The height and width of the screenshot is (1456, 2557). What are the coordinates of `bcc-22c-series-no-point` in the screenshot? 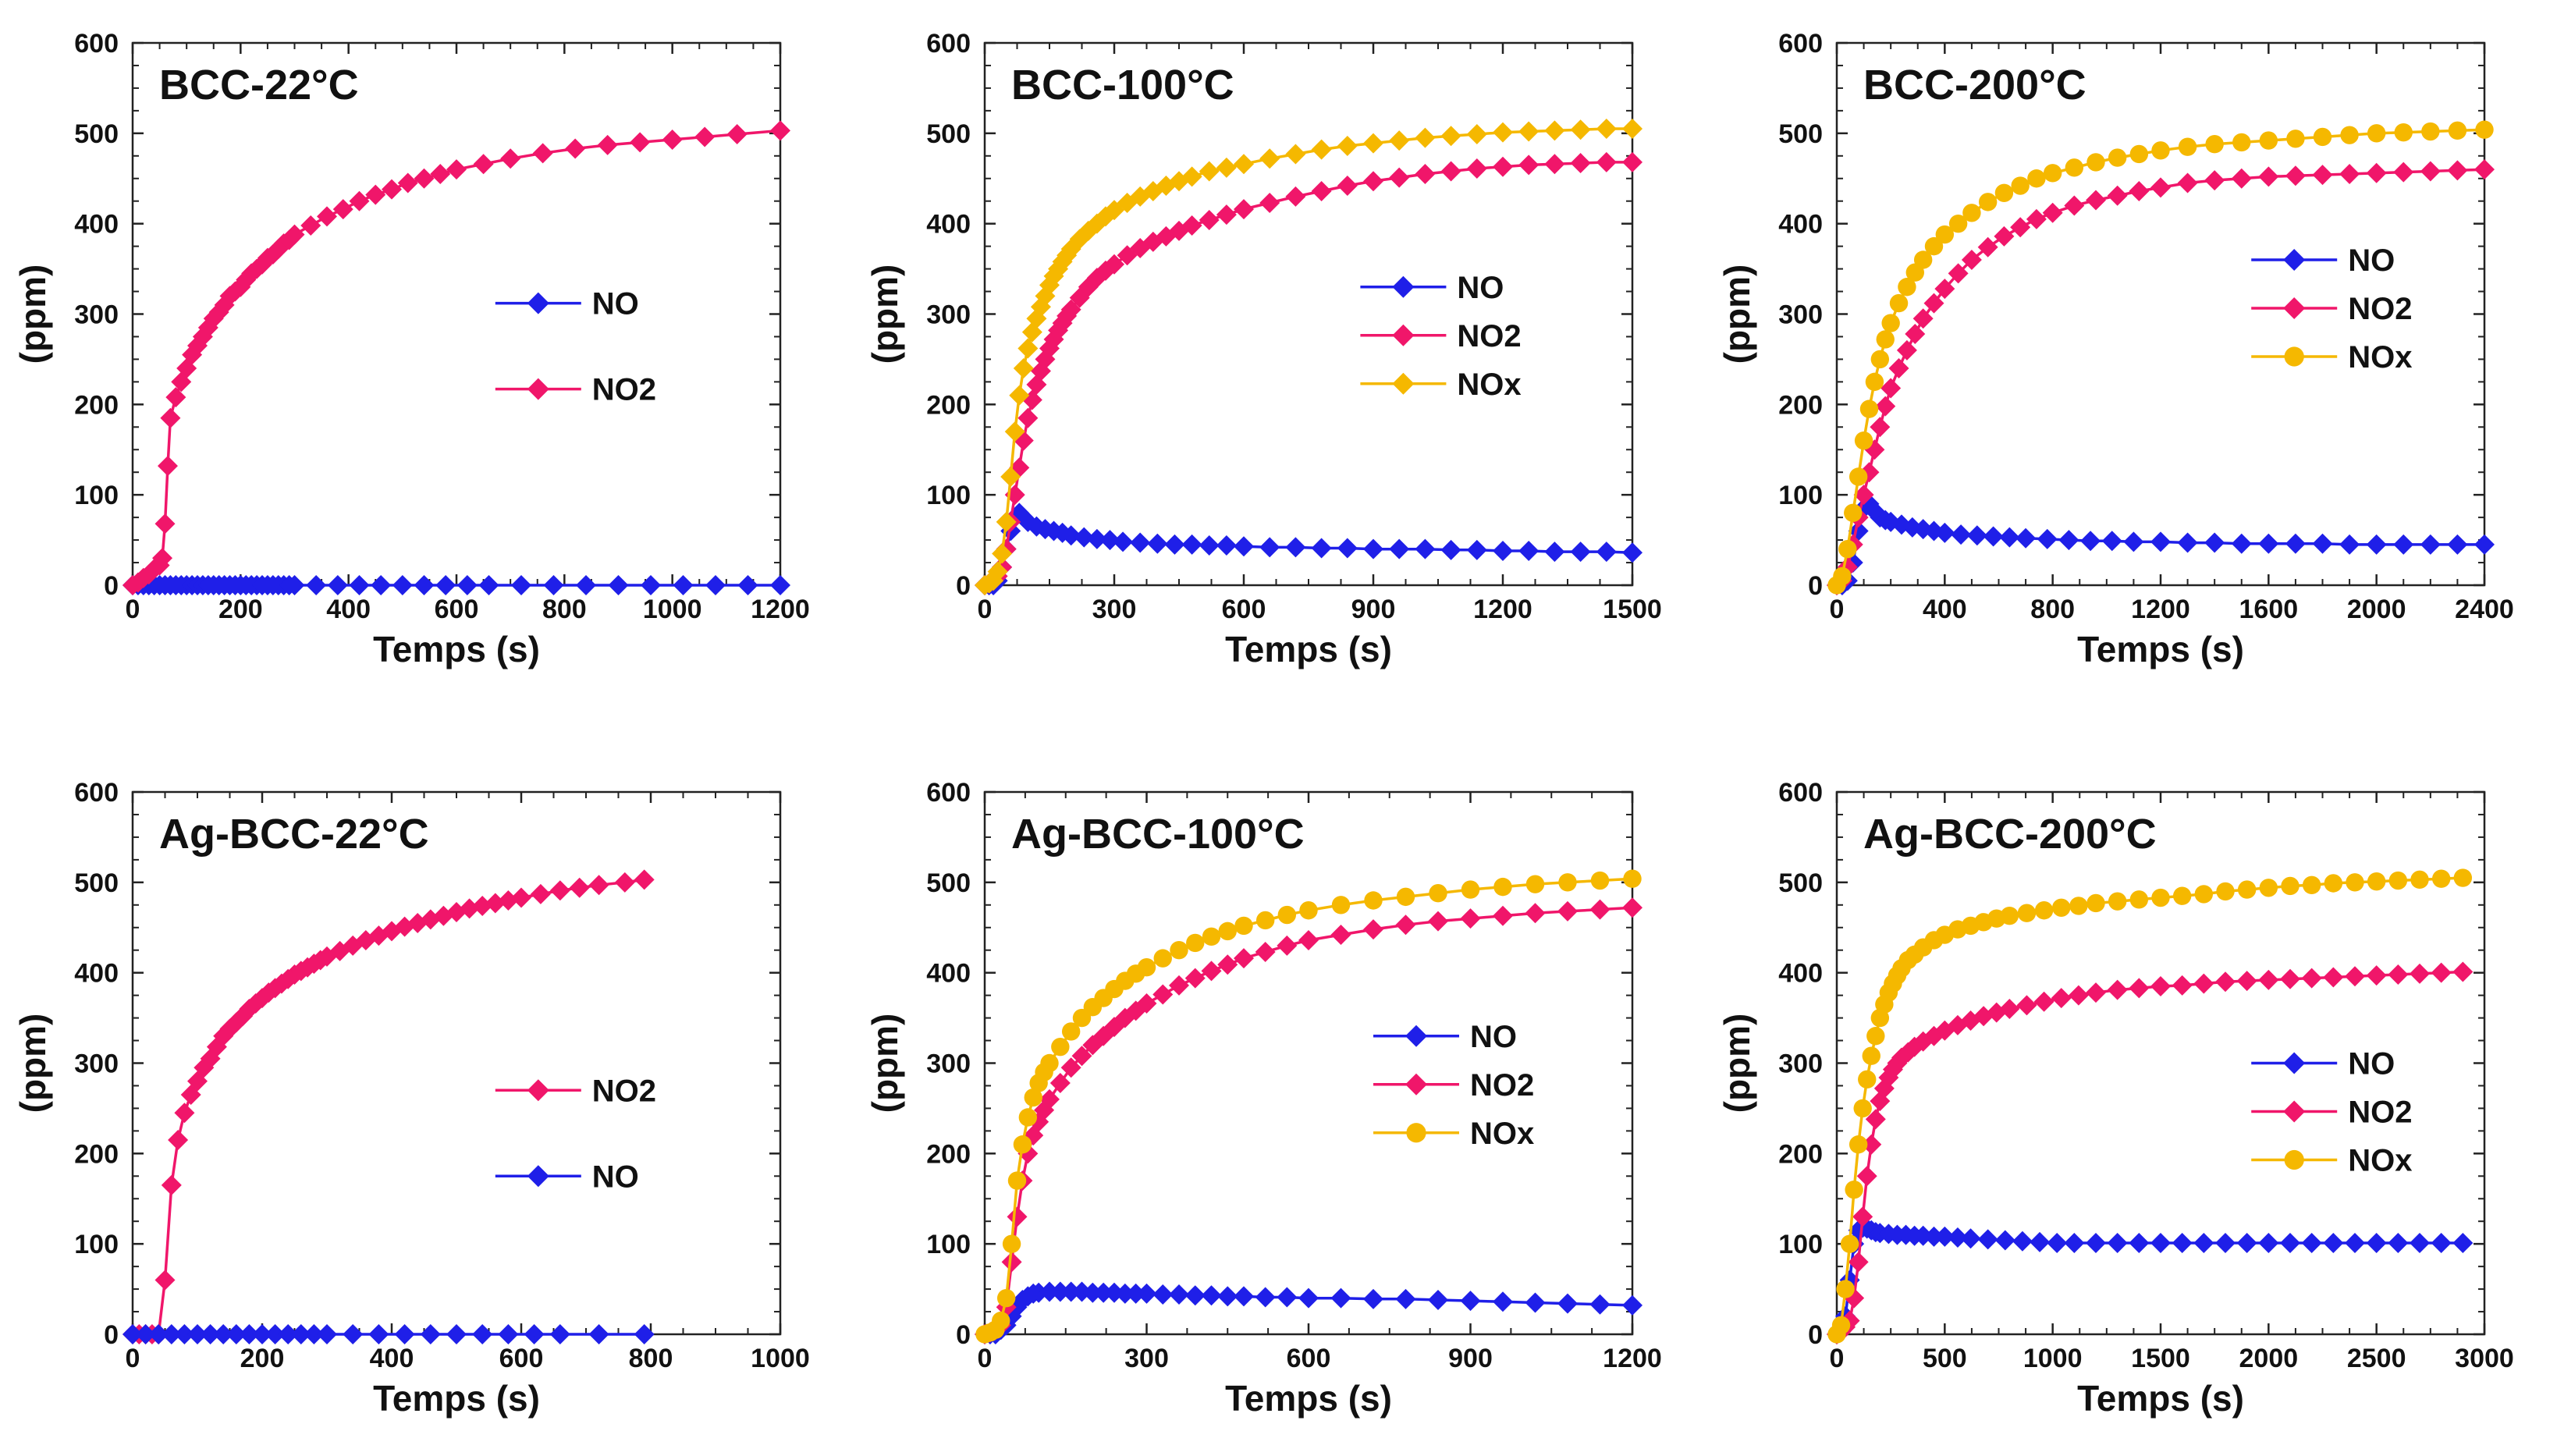 It's located at (488, 585).